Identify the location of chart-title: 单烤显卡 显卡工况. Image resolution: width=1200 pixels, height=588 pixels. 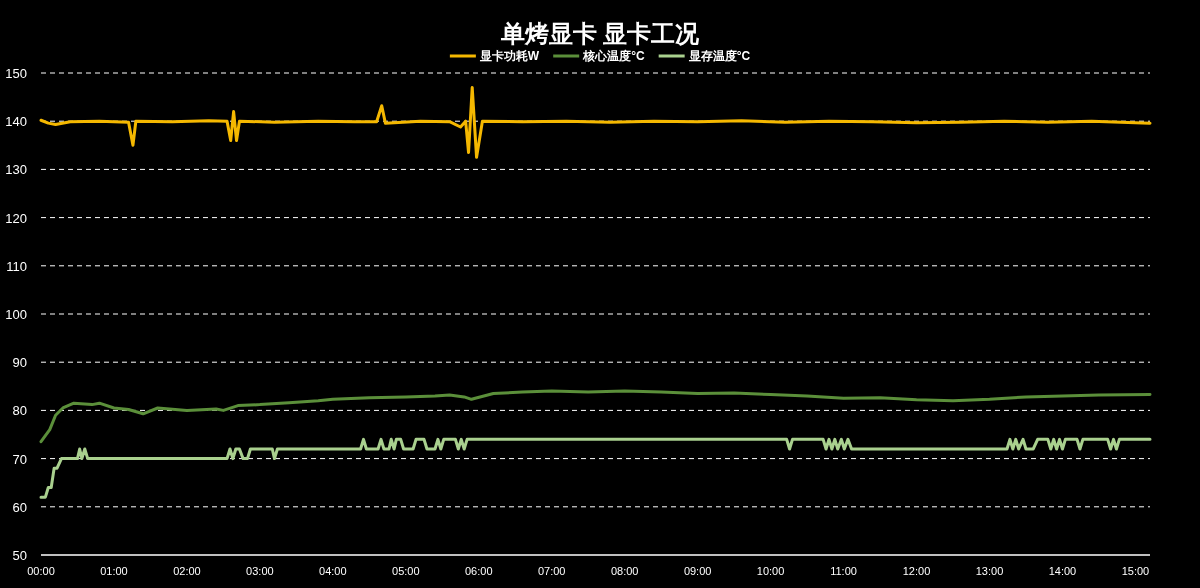
(600, 33).